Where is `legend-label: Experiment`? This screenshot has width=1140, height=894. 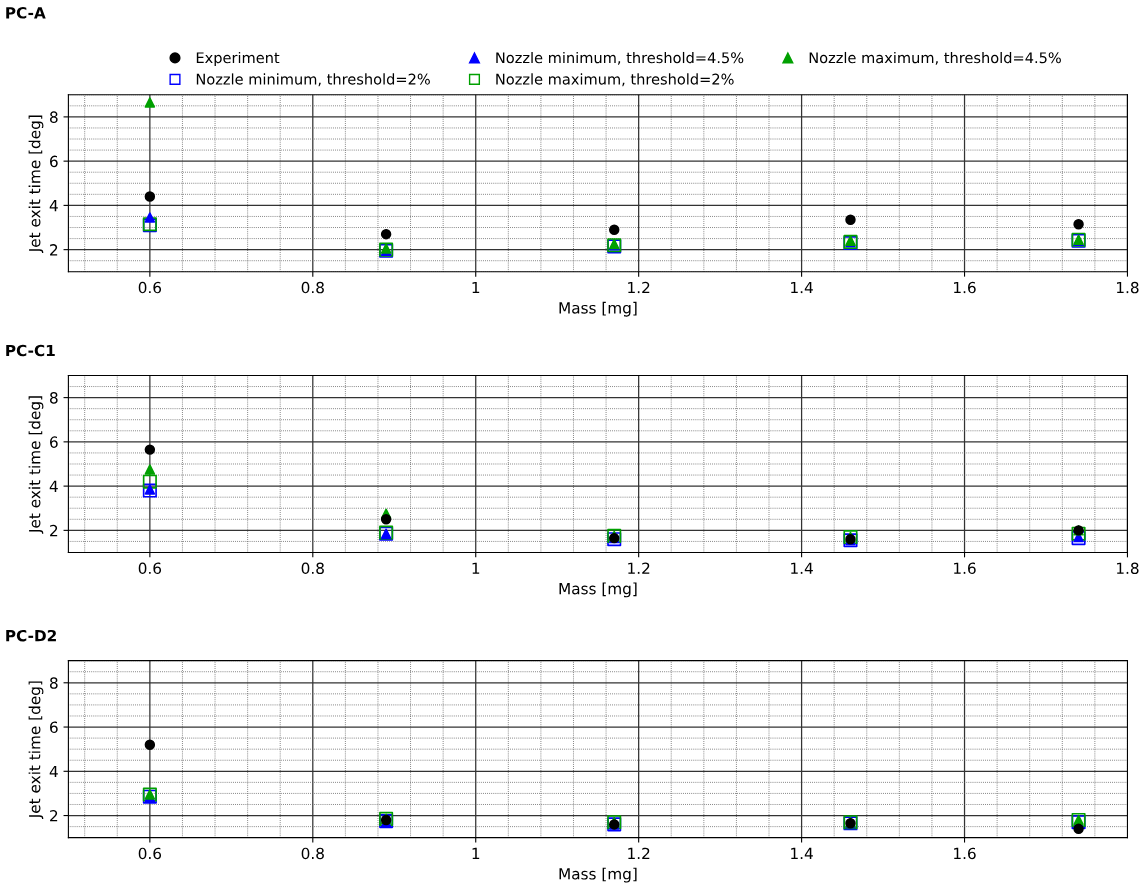
legend-label: Experiment is located at coordinates (238, 59).